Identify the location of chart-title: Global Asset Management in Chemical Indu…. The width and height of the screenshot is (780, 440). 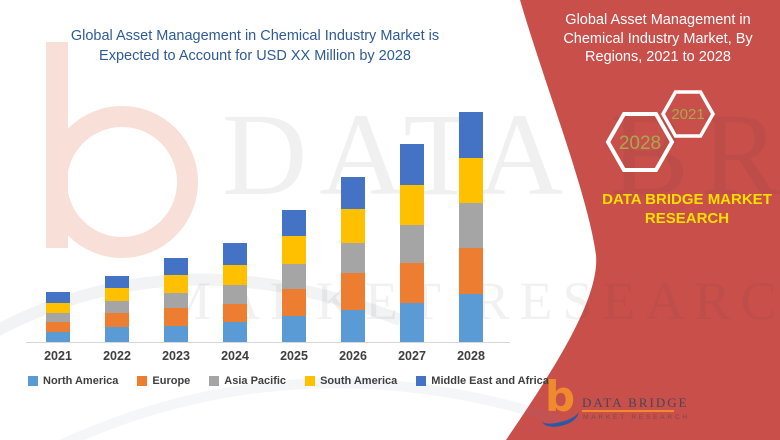
(255, 46).